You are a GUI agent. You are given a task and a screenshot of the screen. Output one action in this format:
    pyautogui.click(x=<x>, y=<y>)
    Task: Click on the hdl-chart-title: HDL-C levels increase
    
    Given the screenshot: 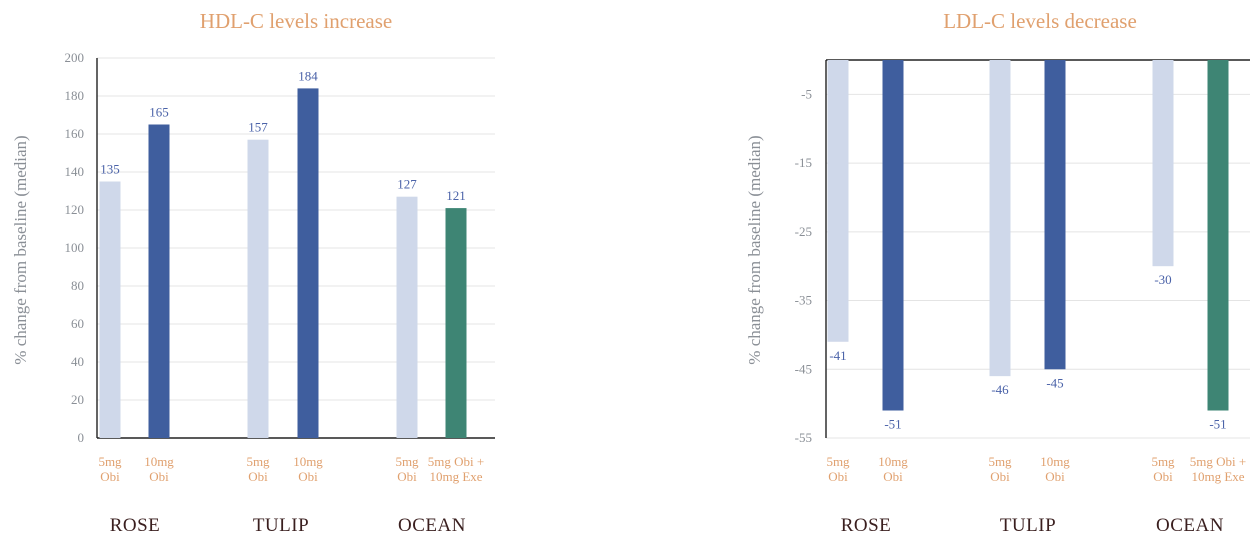 What is the action you would take?
    pyautogui.click(x=296, y=21)
    